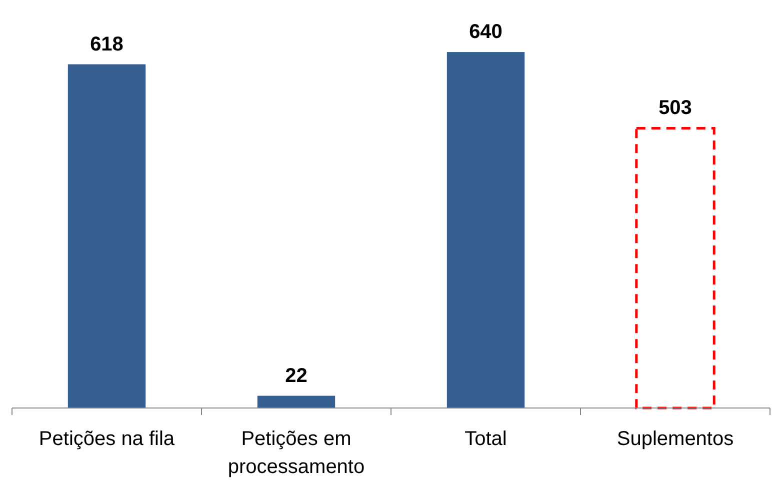 This screenshot has width=773, height=487. What do you see at coordinates (107, 439) in the screenshot?
I see `x-tick-label: Petições na fila` at bounding box center [107, 439].